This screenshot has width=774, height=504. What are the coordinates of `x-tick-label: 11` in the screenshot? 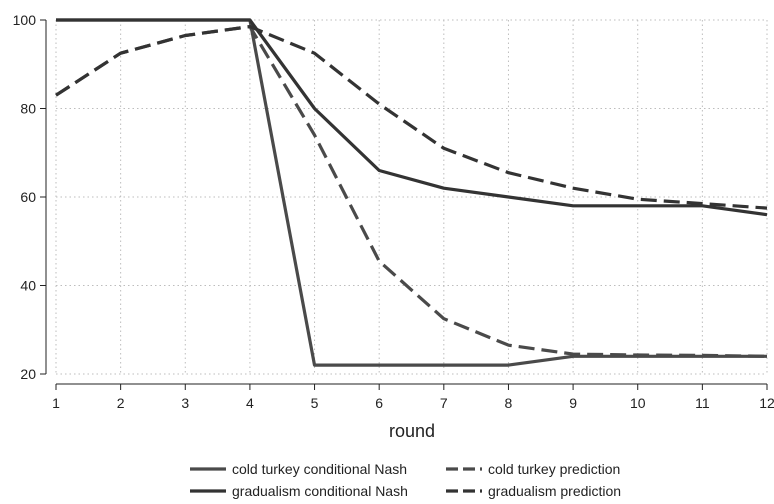 It's located at (702, 403).